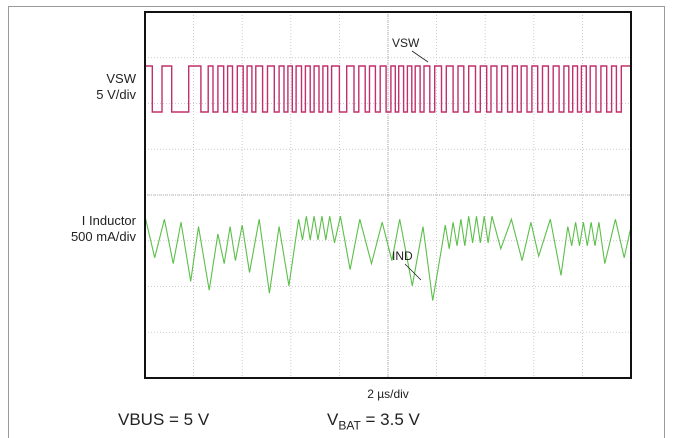 This screenshot has width=673, height=438. I want to click on inductor-annotation-leader, so click(413, 272).